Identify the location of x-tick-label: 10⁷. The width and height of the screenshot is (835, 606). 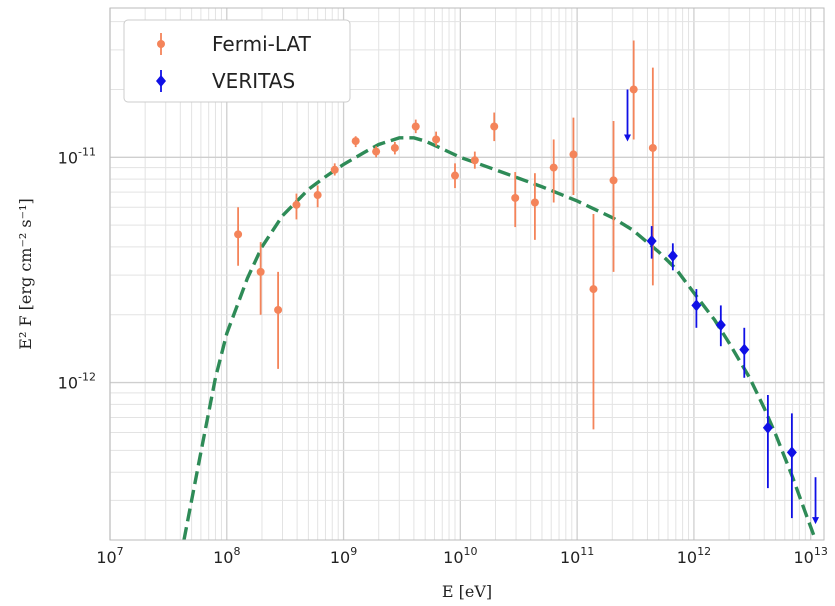
(109, 556).